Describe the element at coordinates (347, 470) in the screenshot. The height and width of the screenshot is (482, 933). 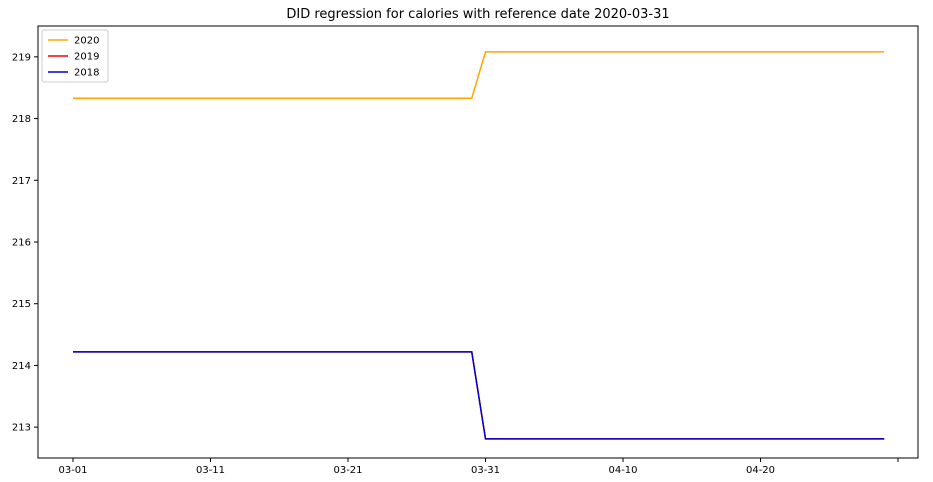
I see `x-tick-label: 03-21` at that location.